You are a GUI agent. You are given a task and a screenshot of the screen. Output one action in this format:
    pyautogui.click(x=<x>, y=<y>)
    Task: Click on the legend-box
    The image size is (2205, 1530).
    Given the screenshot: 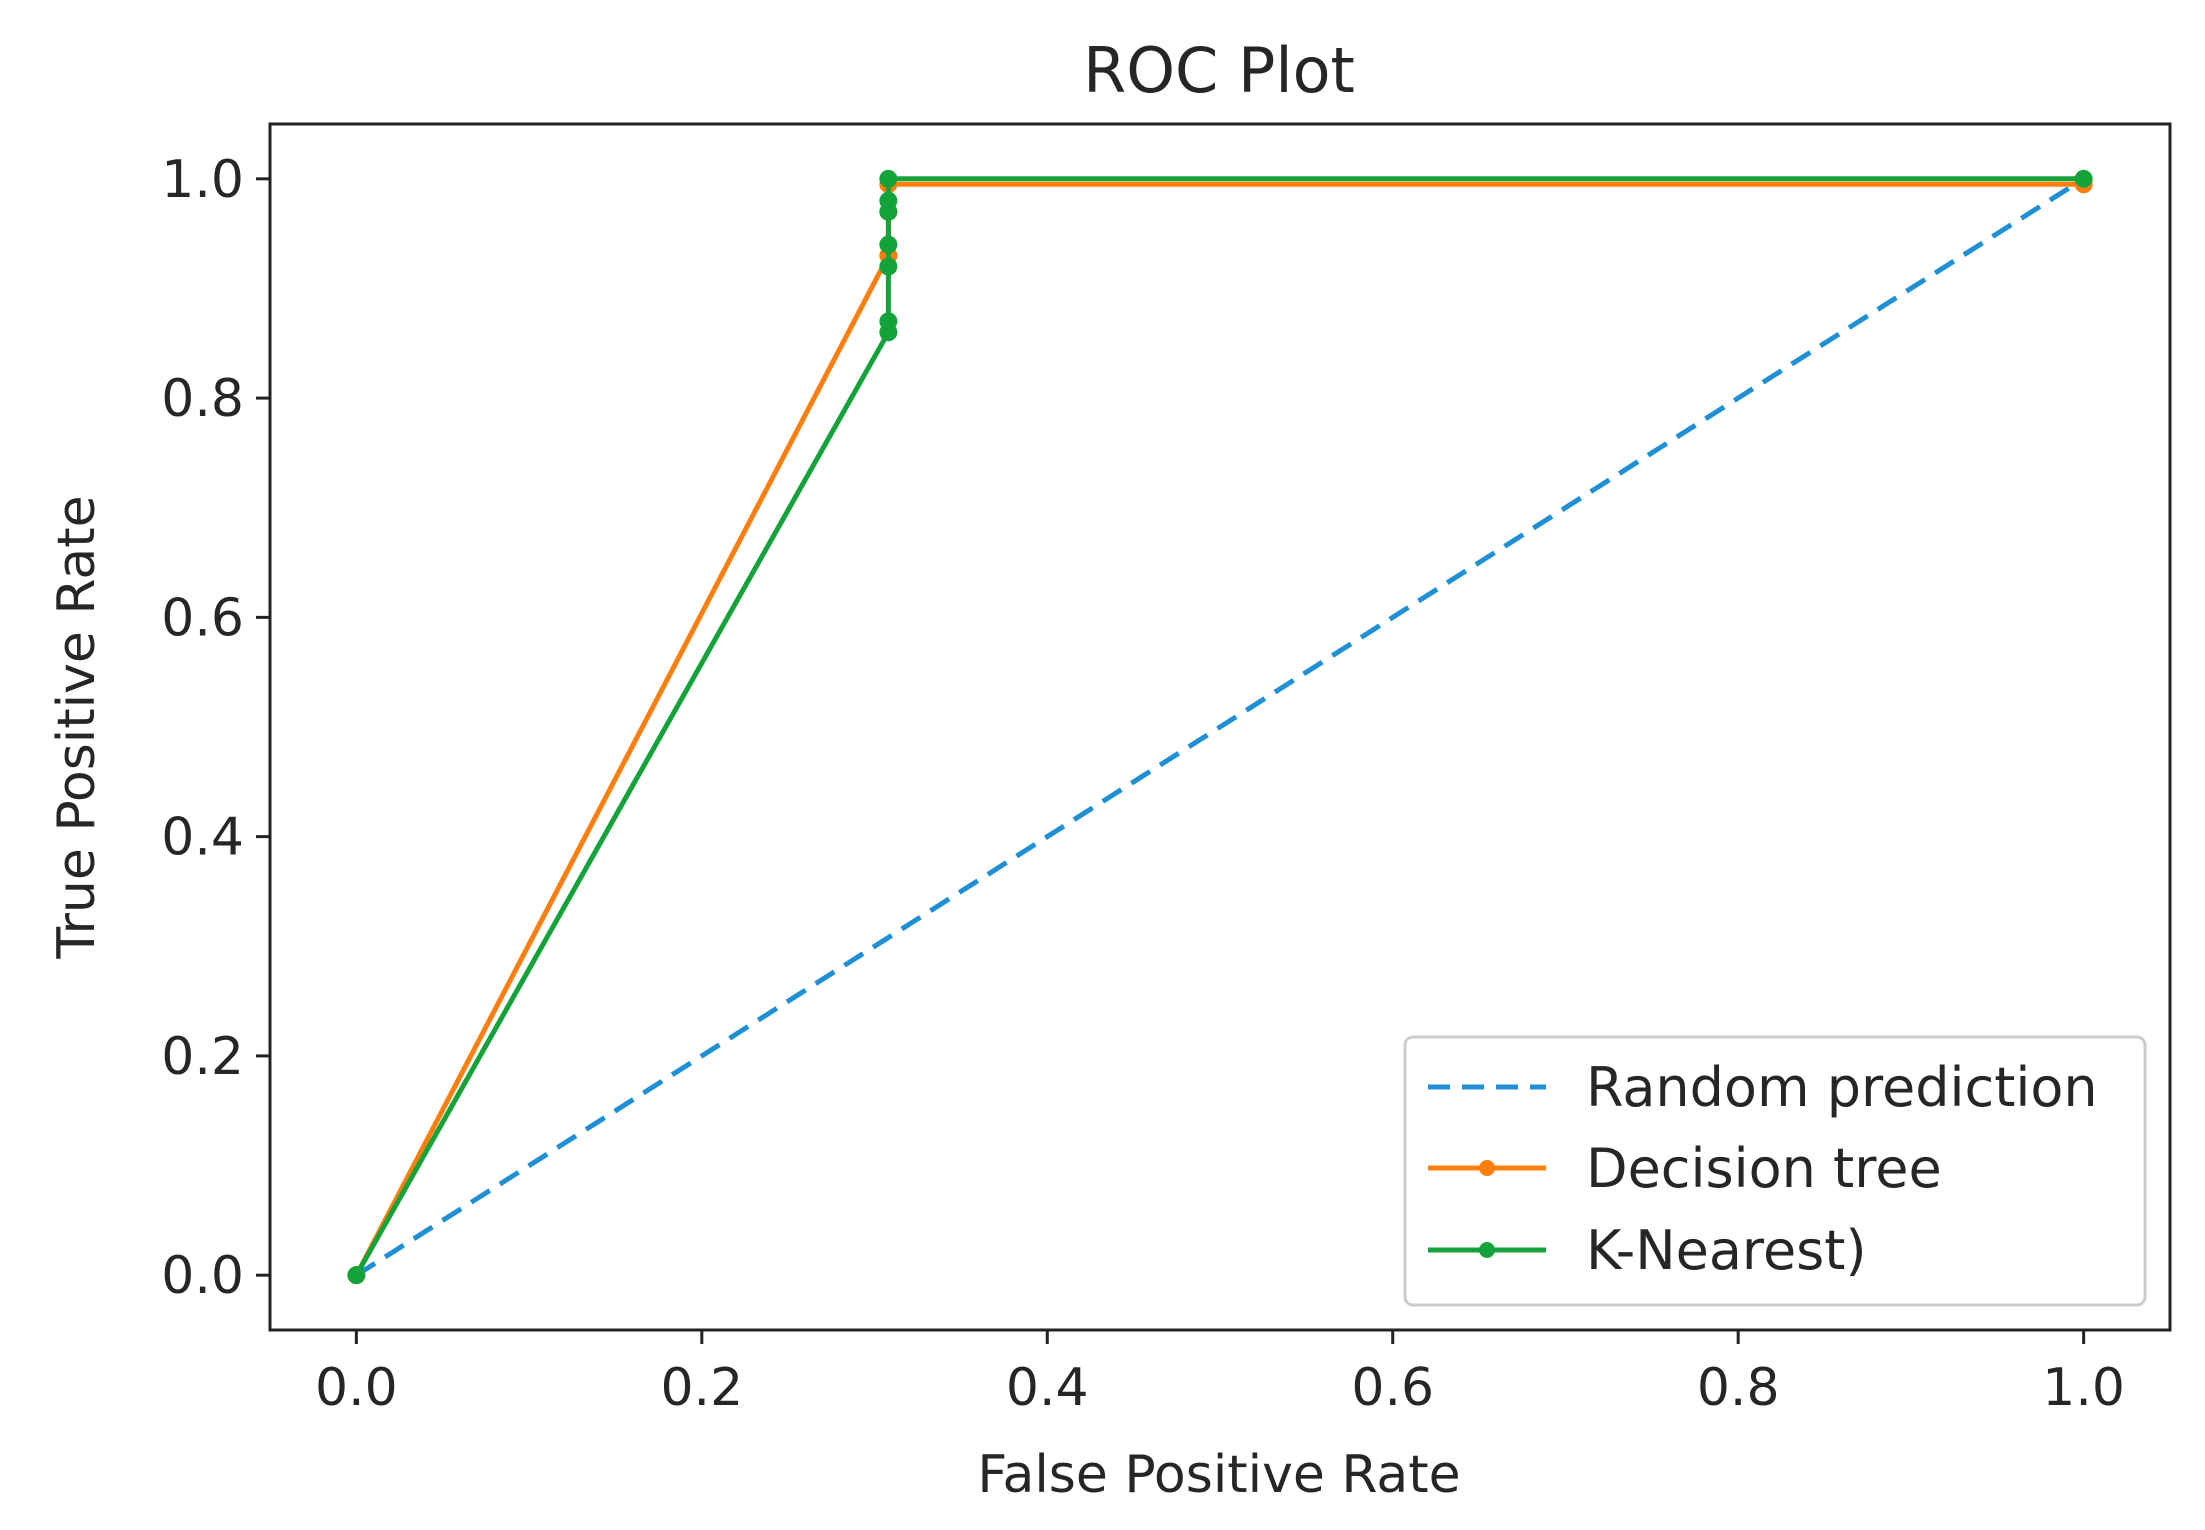 What is the action you would take?
    pyautogui.click(x=1775, y=1171)
    